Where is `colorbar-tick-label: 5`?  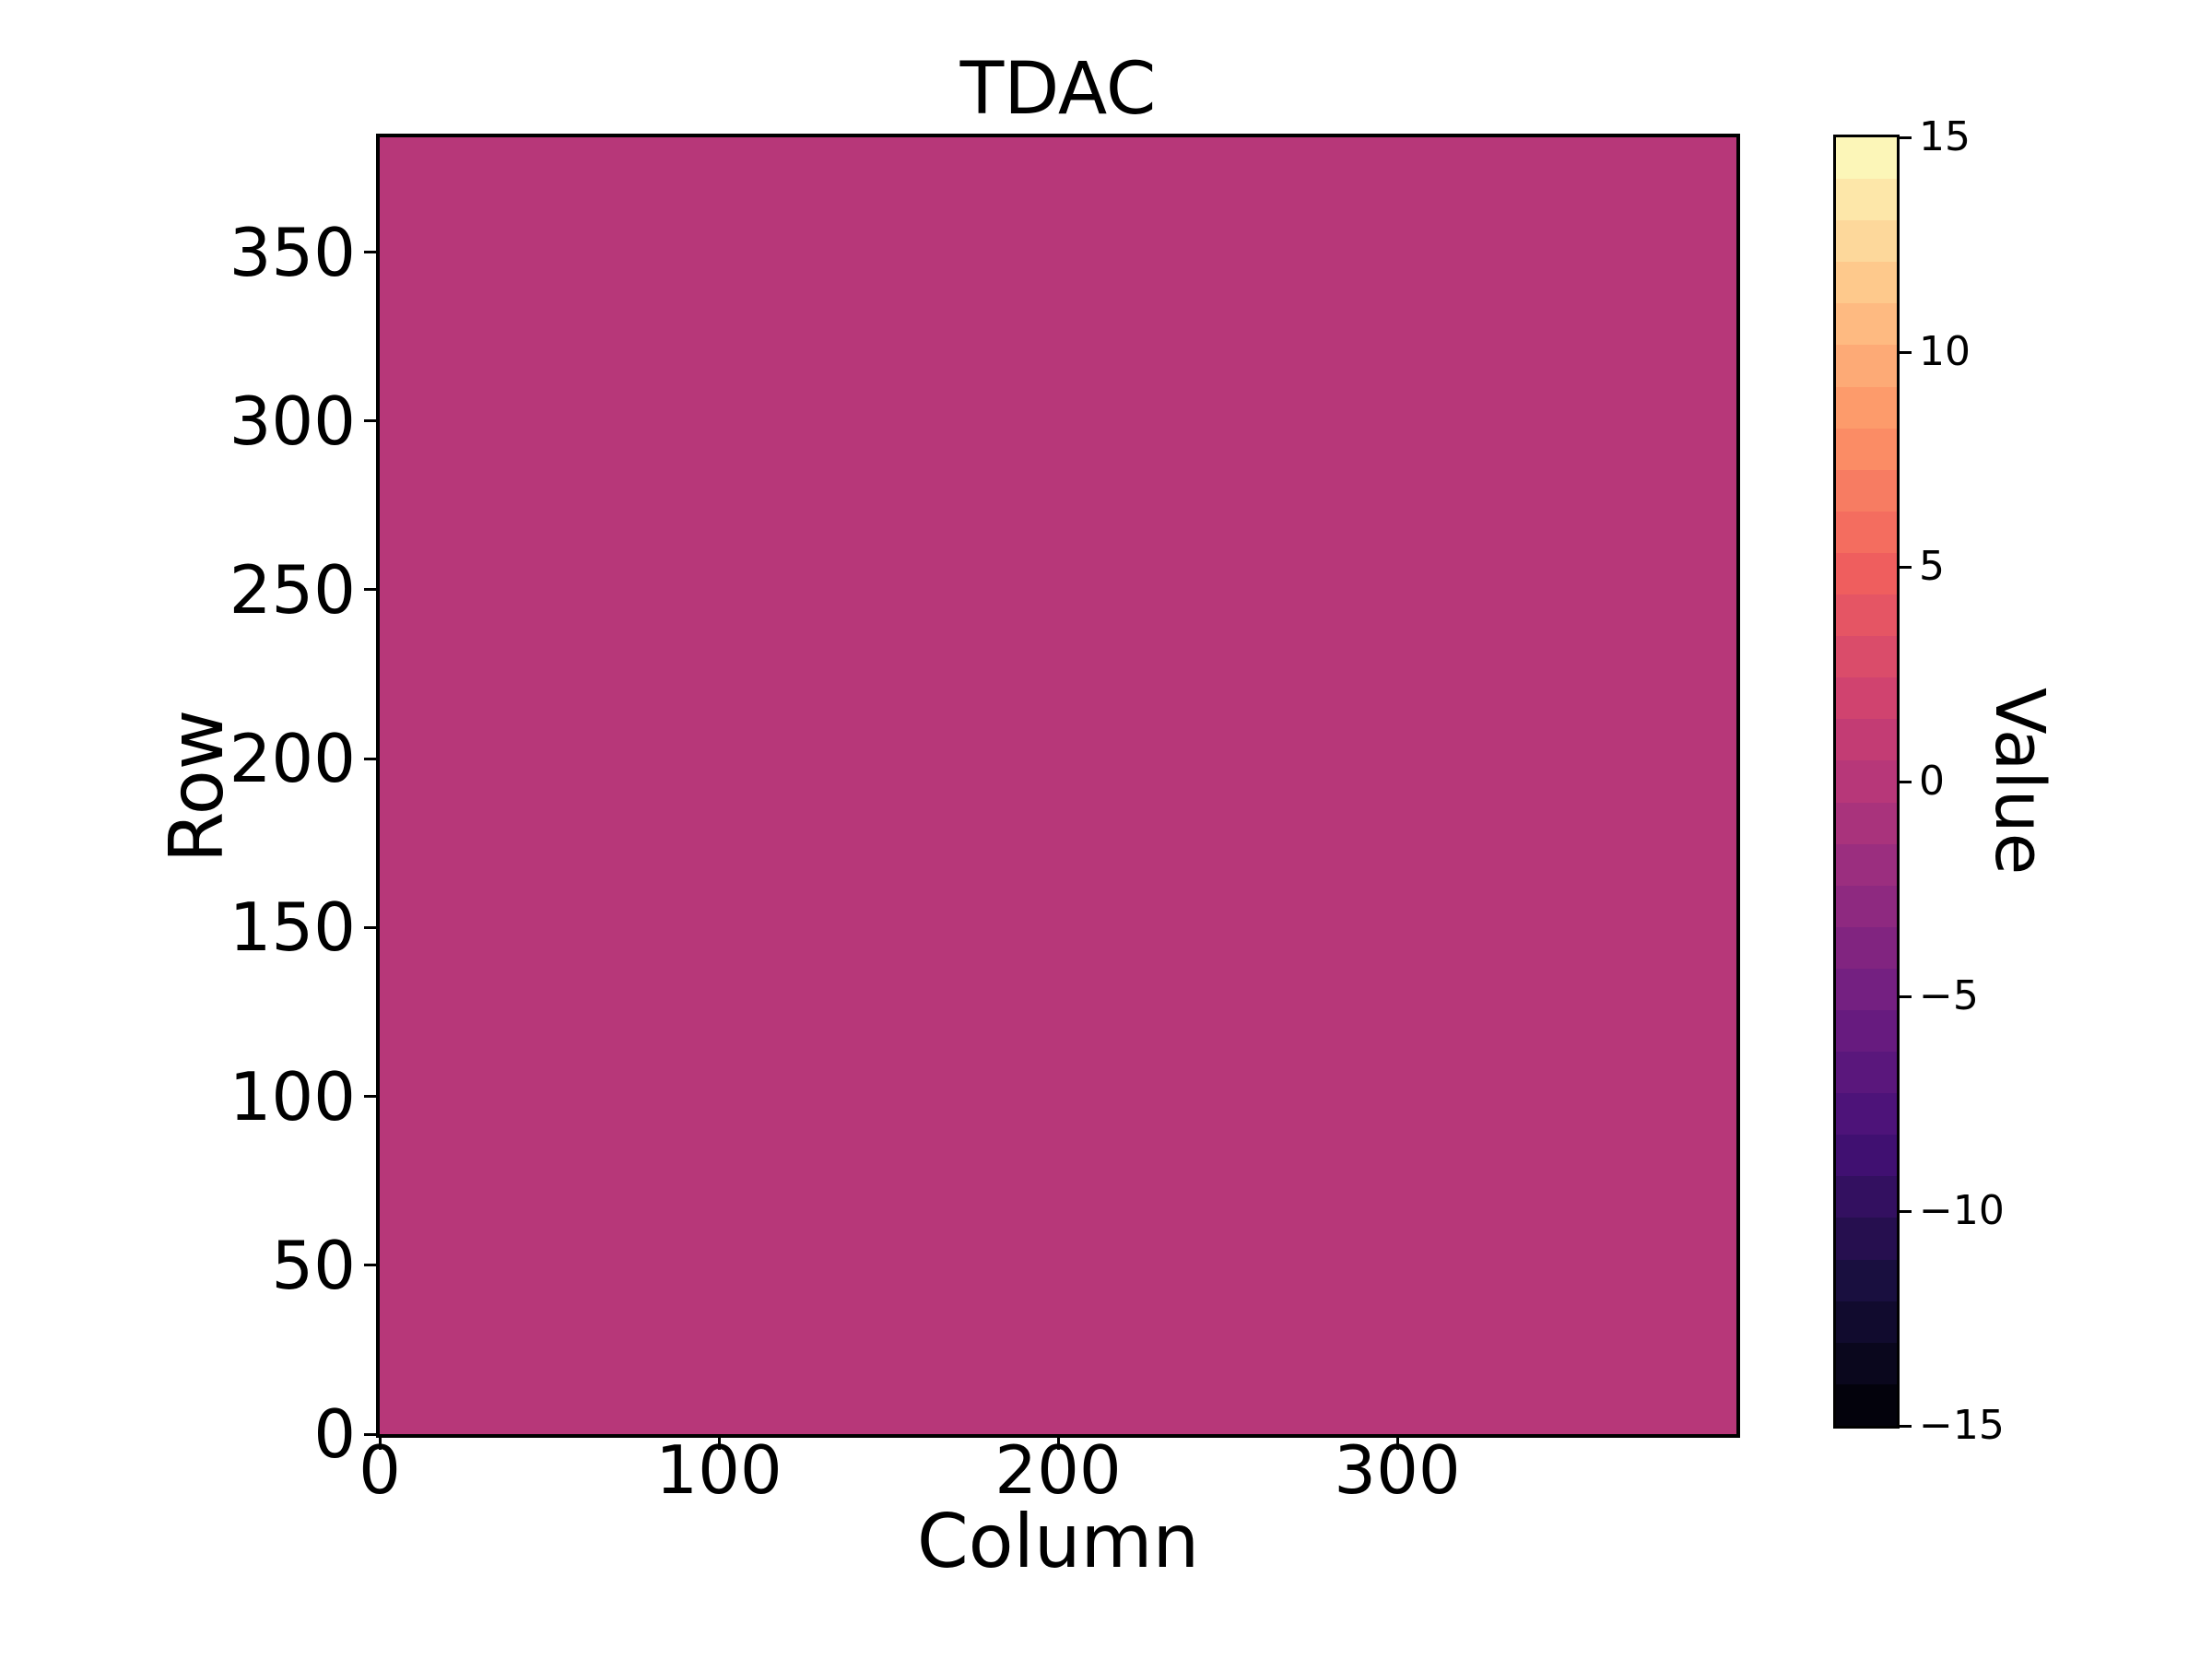 colorbar-tick-label: 5 is located at coordinates (1932, 566).